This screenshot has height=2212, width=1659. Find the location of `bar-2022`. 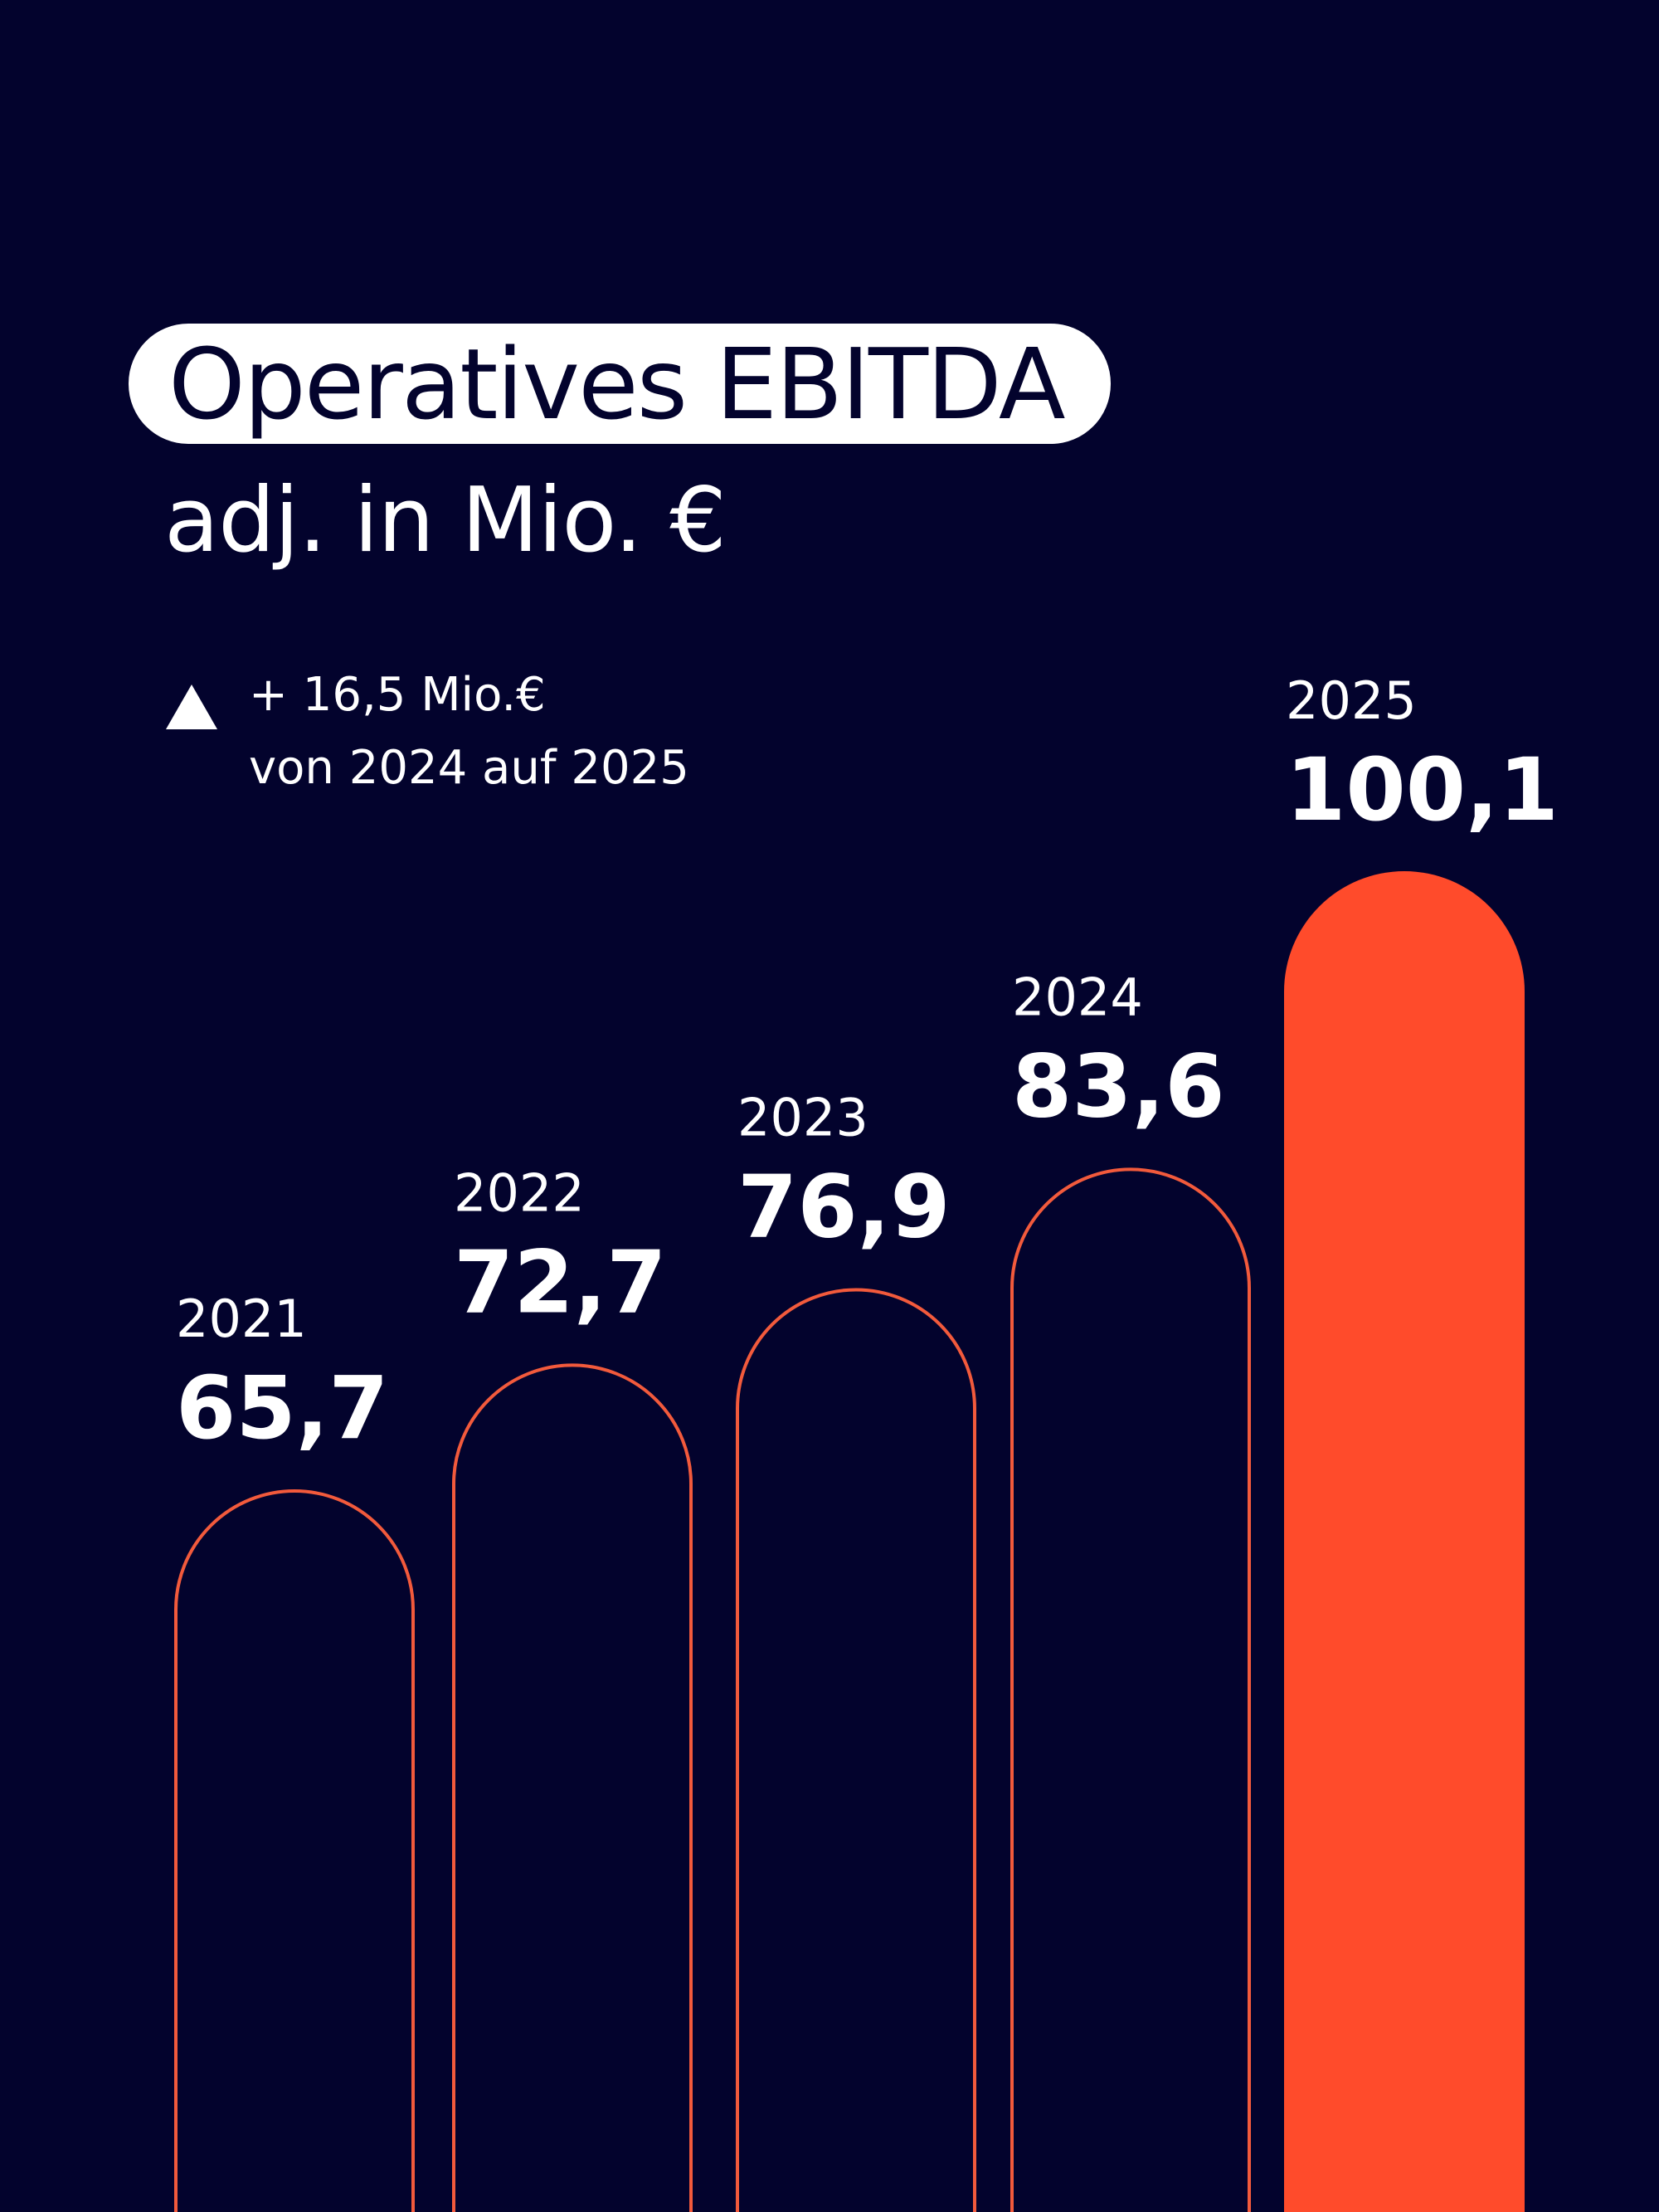

bar-2022 is located at coordinates (572, 1787).